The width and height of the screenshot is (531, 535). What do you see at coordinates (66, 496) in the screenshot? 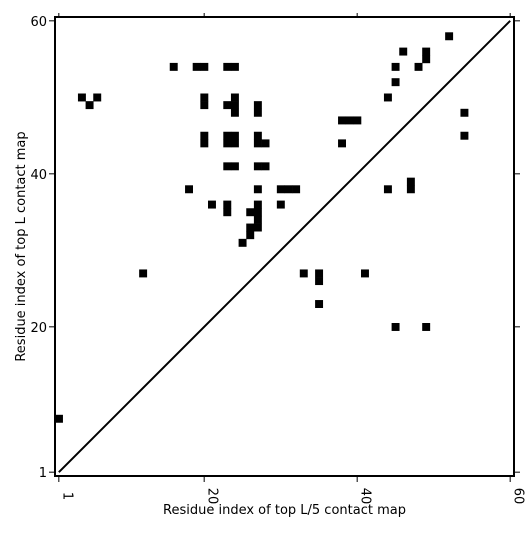
I see `x-tick-label: 1` at bounding box center [66, 496].